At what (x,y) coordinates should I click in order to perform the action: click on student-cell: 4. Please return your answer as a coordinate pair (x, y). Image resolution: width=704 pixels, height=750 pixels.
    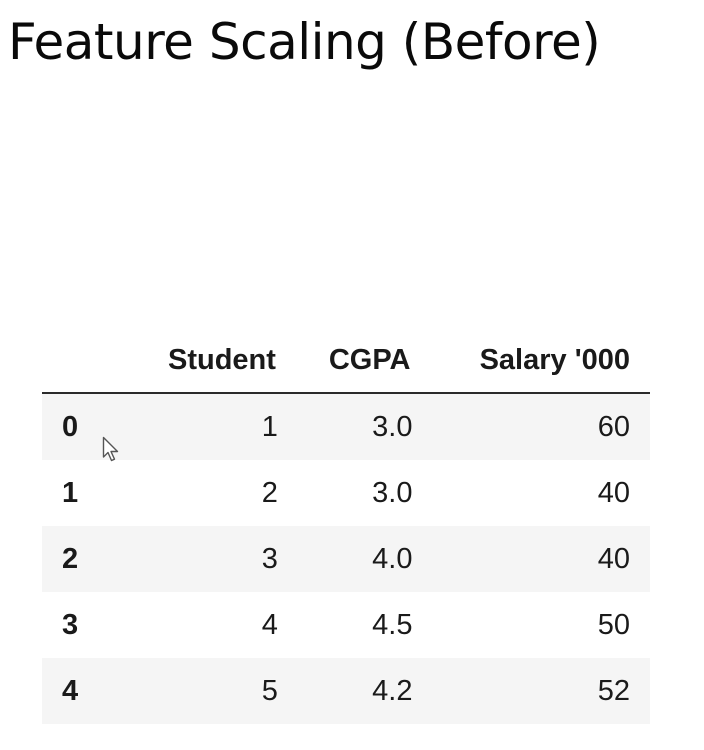
    Looking at the image, I should click on (269, 624).